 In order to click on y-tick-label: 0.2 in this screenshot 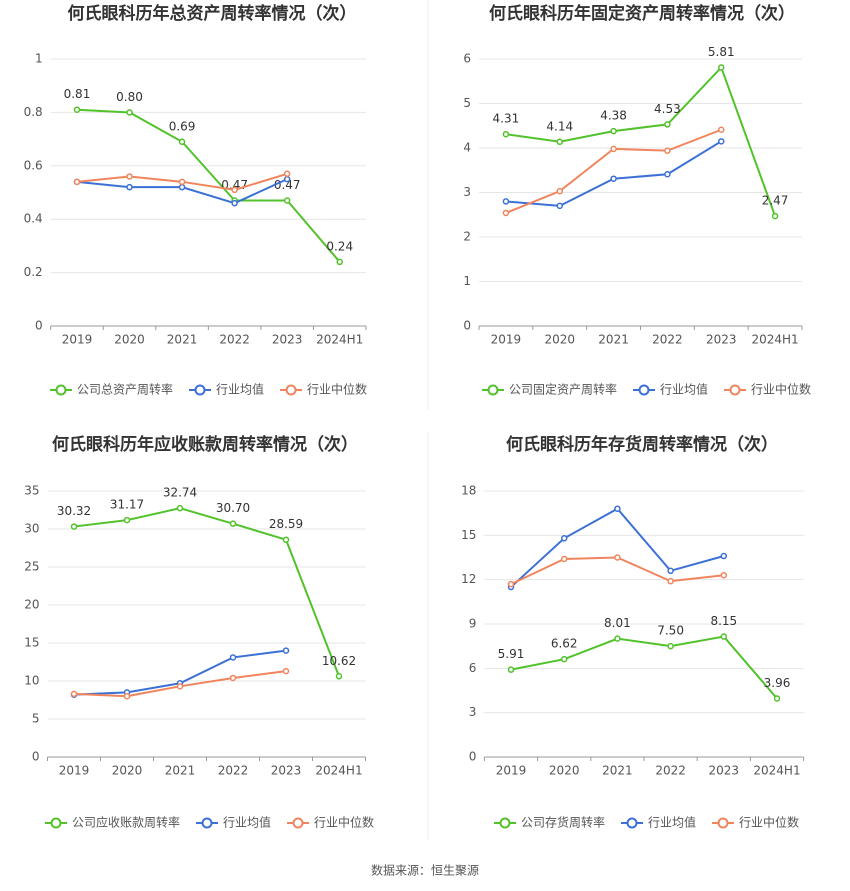, I will do `click(33, 272)`.